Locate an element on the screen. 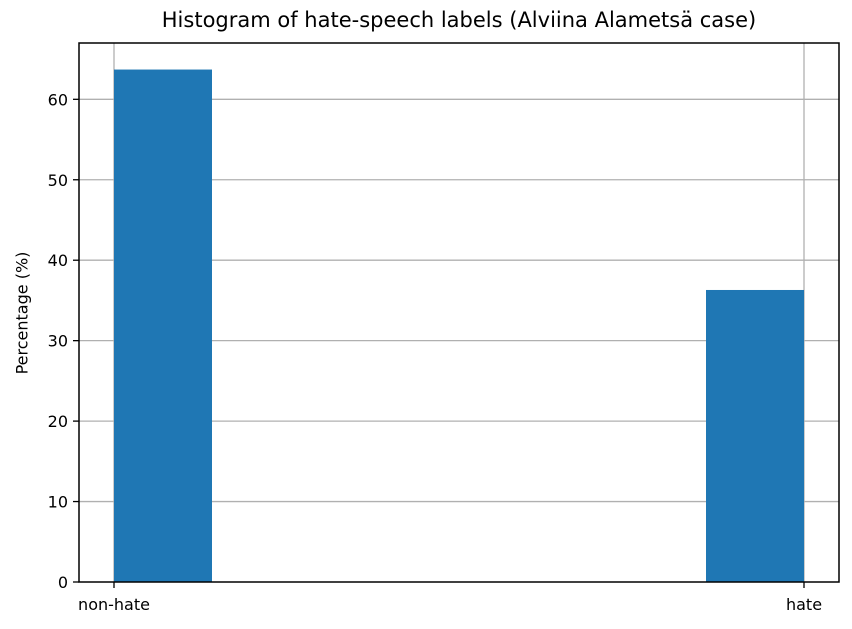 The width and height of the screenshot is (852, 629). x-tick-label: hate is located at coordinates (804, 604).